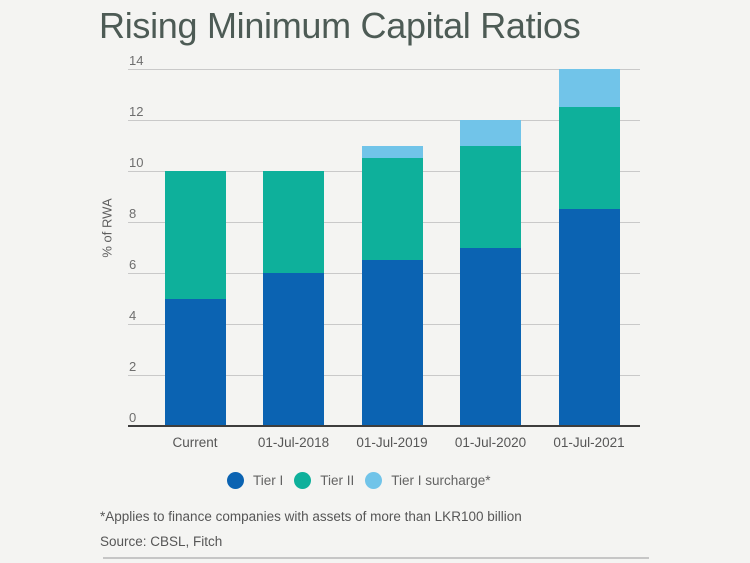 The height and width of the screenshot is (563, 750). What do you see at coordinates (136, 60) in the screenshot?
I see `y-tick-label: 14` at bounding box center [136, 60].